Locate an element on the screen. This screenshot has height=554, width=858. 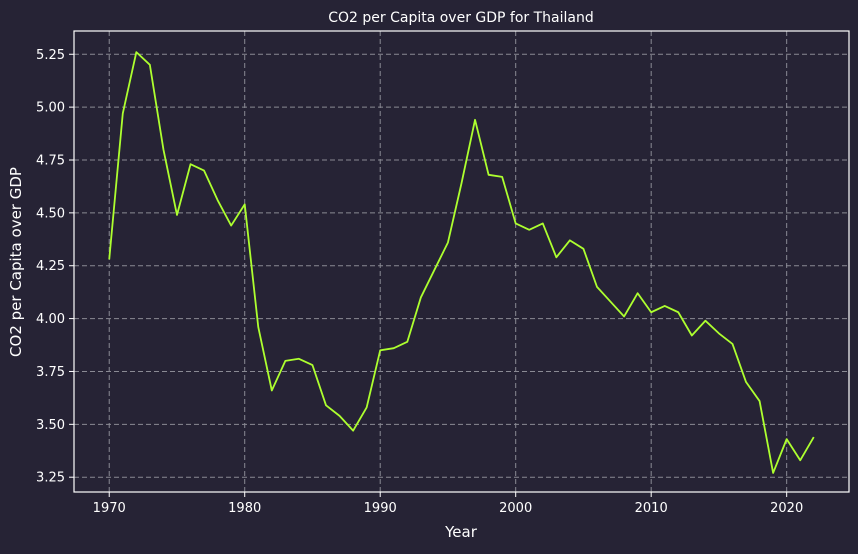
y-tick-label: 3.75 is located at coordinates (50, 372).